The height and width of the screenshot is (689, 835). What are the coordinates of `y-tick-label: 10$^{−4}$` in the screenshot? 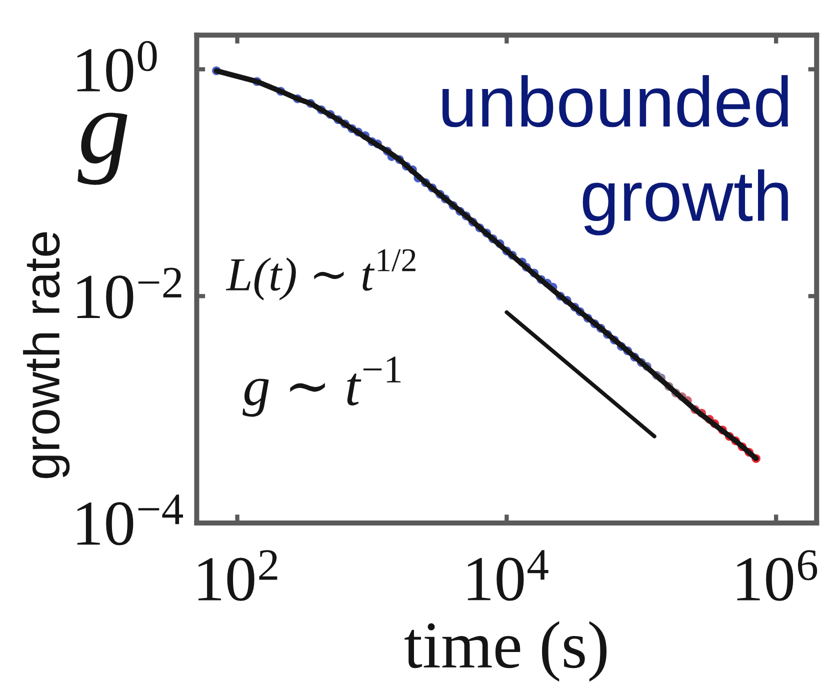 It's located at (130, 520).